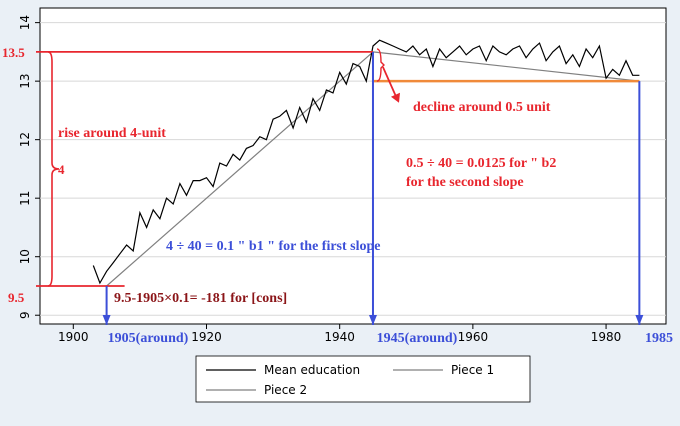  I want to click on y-tick-label: 14, so click(25, 22).